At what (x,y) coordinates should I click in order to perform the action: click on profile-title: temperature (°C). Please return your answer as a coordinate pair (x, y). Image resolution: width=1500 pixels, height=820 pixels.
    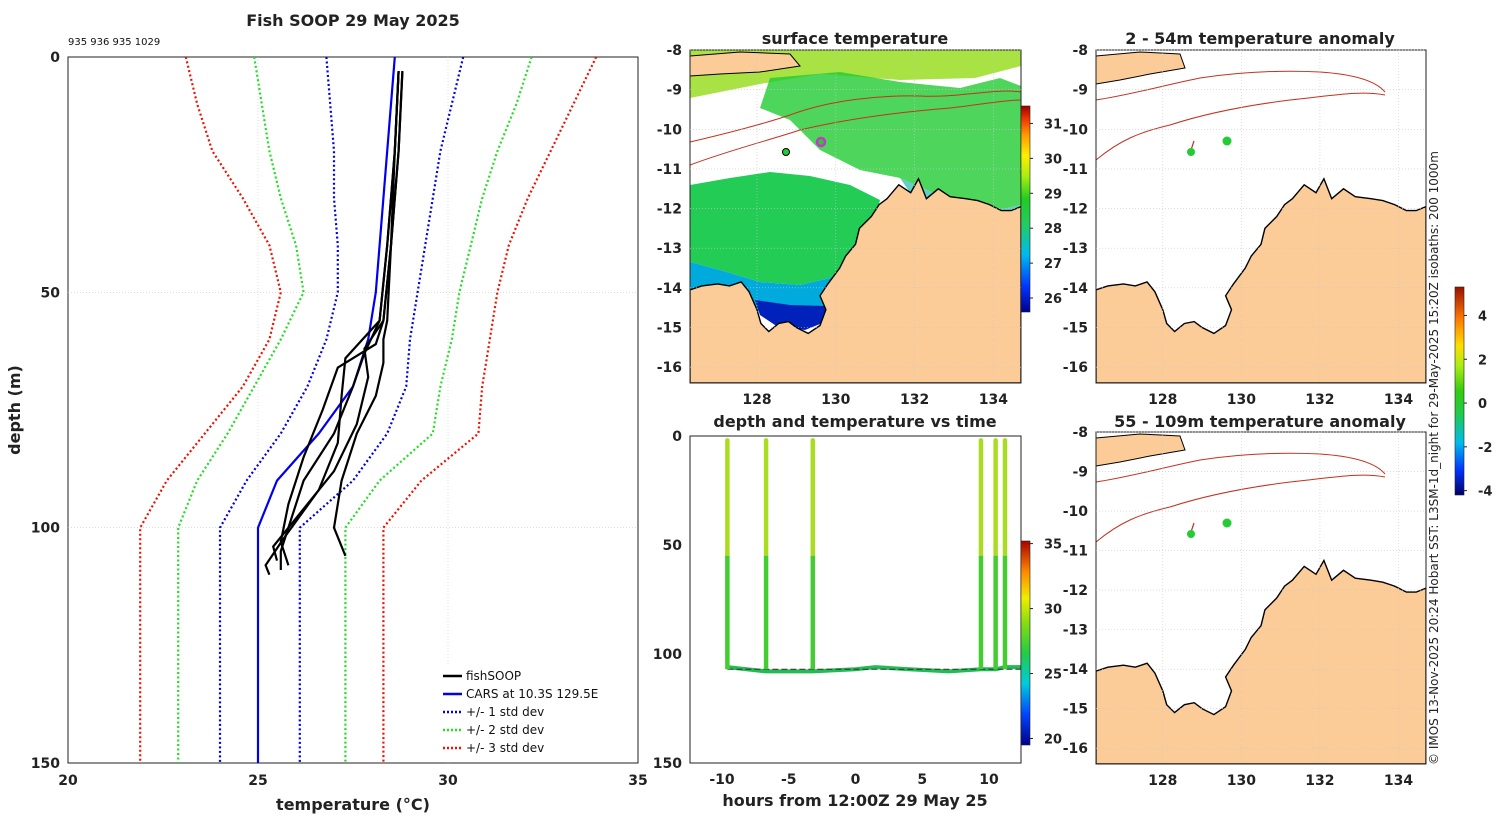
    Looking at the image, I should click on (353, 804).